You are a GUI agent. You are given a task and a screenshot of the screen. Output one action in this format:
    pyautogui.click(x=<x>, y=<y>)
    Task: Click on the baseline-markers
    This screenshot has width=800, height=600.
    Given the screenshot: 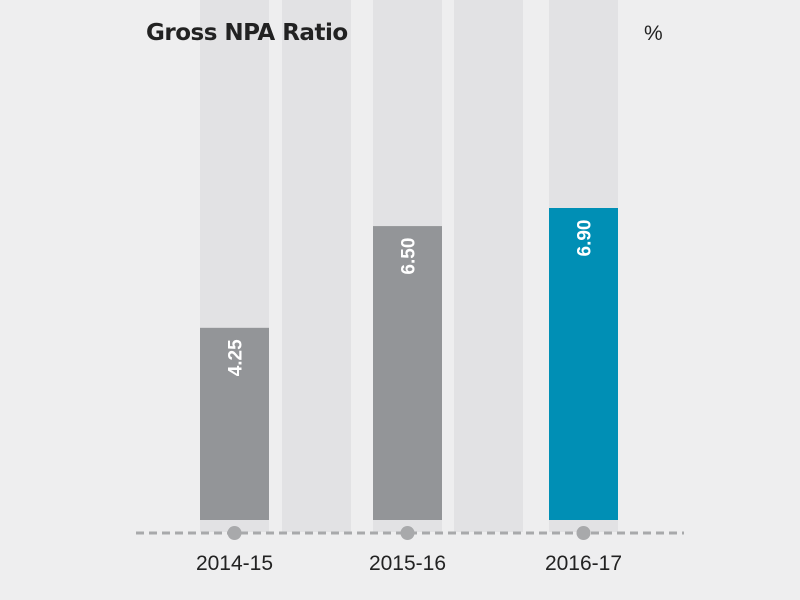 What is the action you would take?
    pyautogui.click(x=409, y=533)
    